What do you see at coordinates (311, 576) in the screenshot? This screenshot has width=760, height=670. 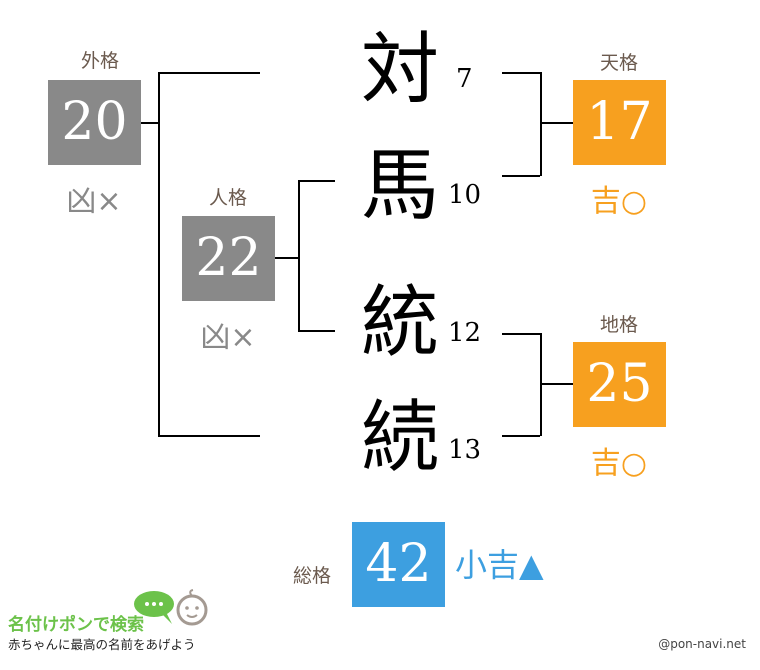 I see `soukaku-label: 総格` at bounding box center [311, 576].